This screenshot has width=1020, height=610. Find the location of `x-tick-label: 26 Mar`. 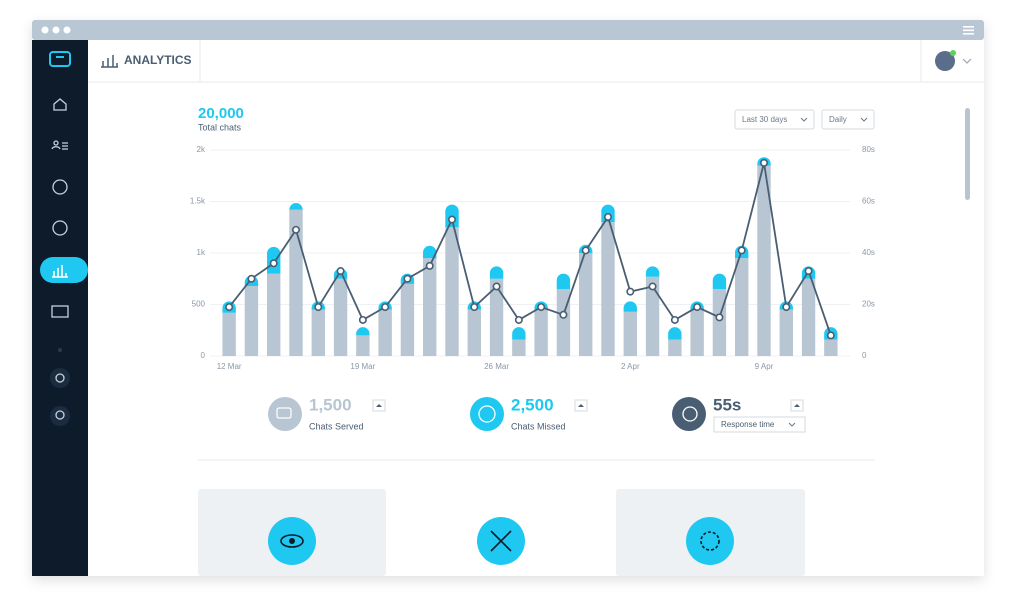

x-tick-label: 26 Mar is located at coordinates (496, 366).